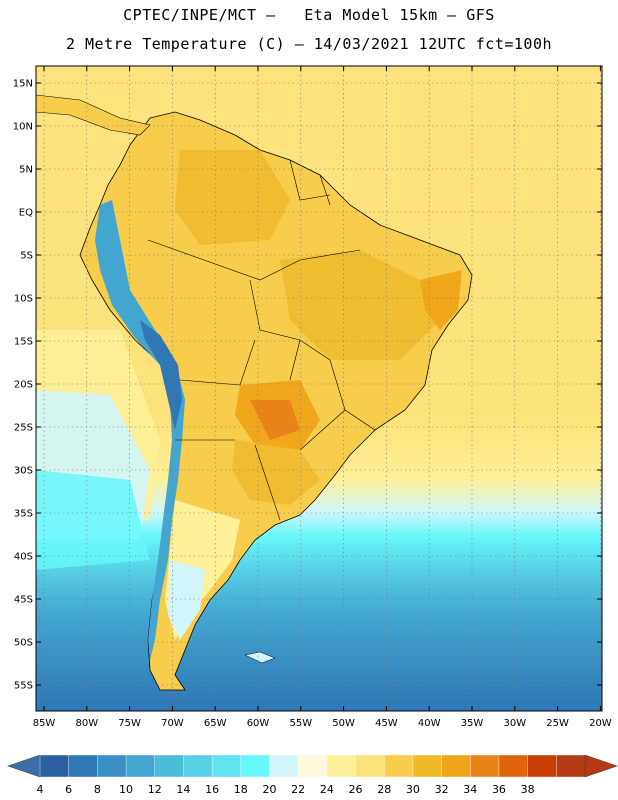  I want to click on colorbar-label: 6, so click(68, 789).